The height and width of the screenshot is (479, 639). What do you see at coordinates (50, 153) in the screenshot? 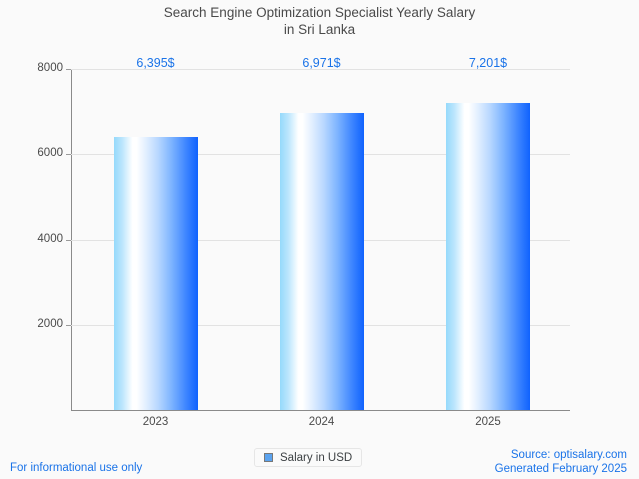
I see `y-axis-tick-label: 6000` at bounding box center [50, 153].